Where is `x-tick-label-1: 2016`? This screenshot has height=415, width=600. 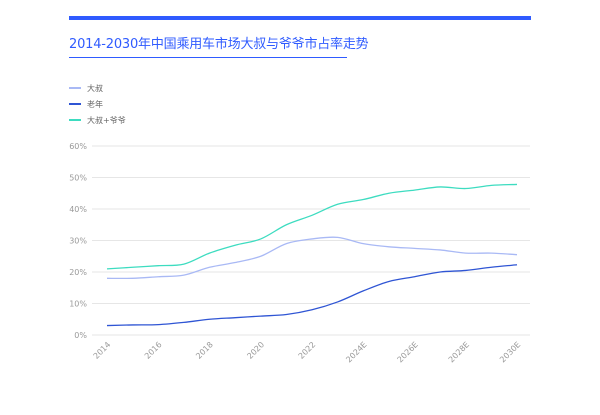
x-tick-label-1: 2016 is located at coordinates (153, 350).